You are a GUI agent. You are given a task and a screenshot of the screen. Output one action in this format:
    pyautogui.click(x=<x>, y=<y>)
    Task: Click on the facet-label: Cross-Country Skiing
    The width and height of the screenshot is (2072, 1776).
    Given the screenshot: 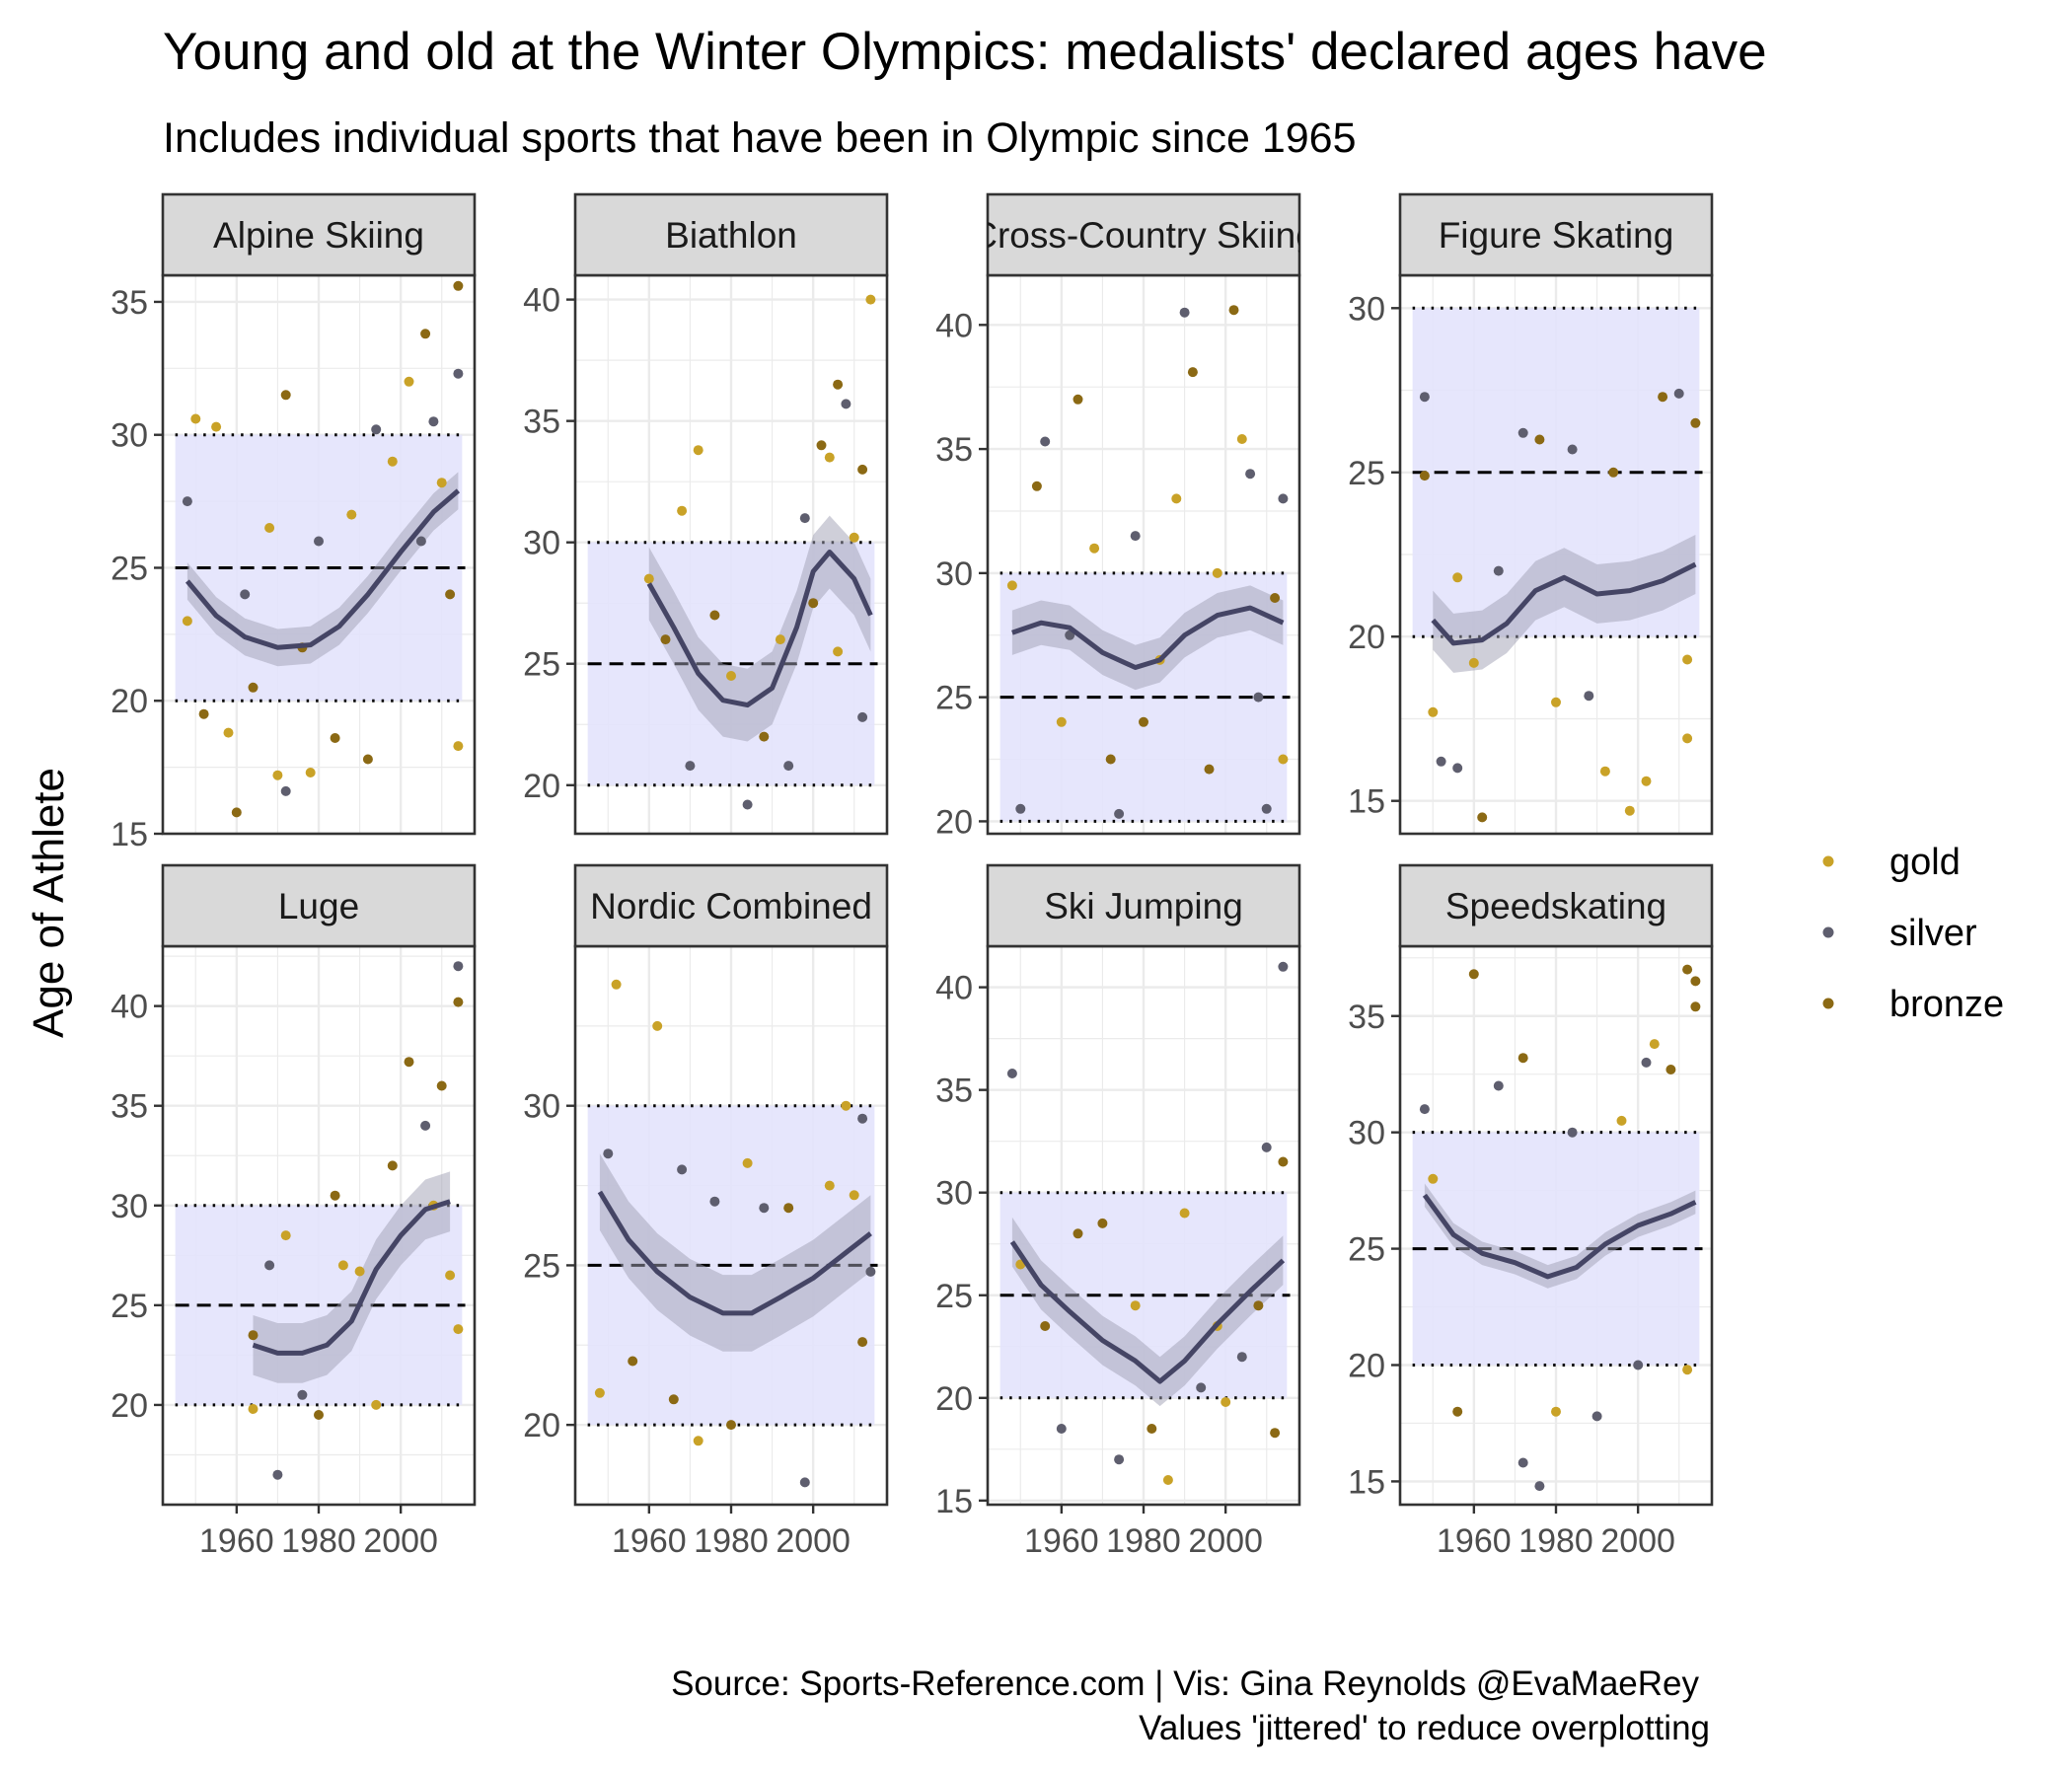 What is the action you would take?
    pyautogui.click(x=1143, y=236)
    